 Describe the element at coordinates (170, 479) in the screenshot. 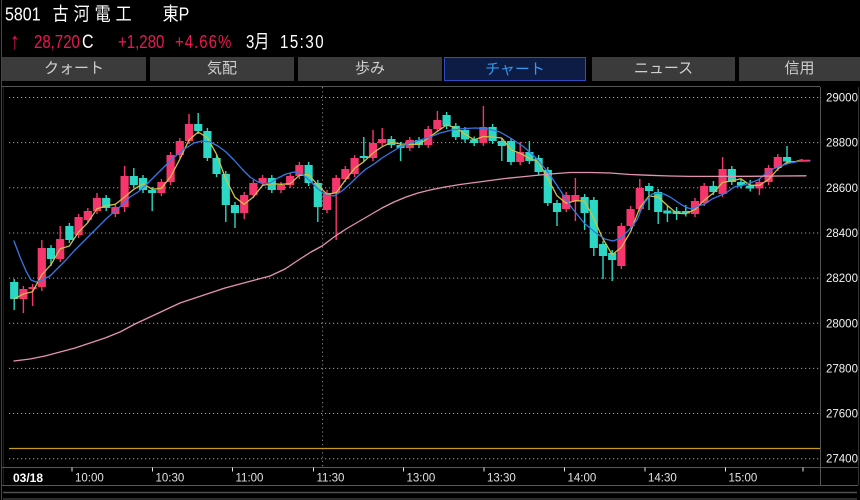

I see `svg-text: 10:30` at that location.